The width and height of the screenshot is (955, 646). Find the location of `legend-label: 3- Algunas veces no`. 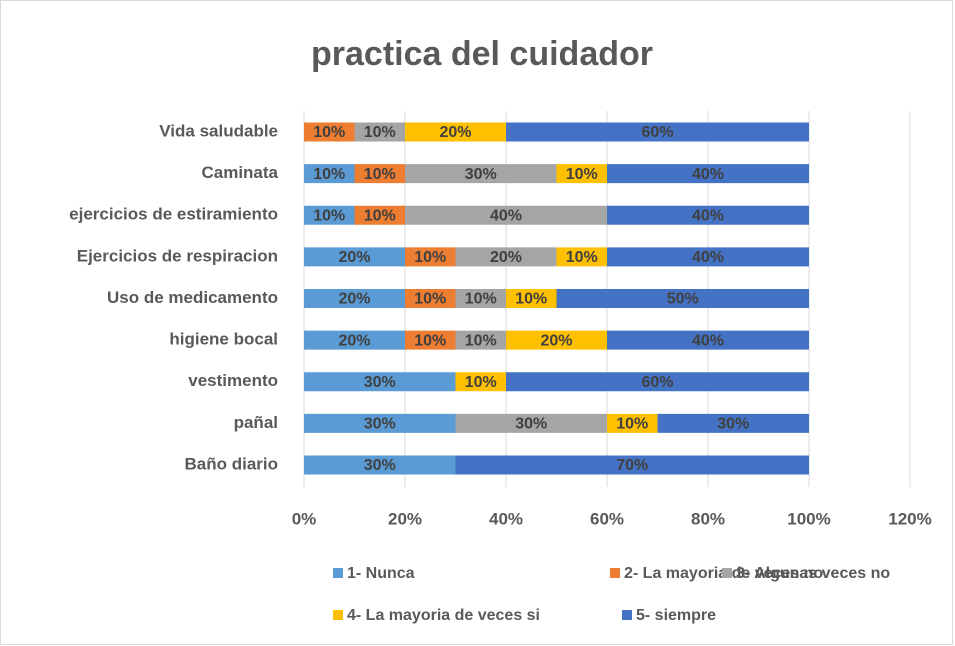

legend-label: 3- Algunas veces no is located at coordinates (813, 573).